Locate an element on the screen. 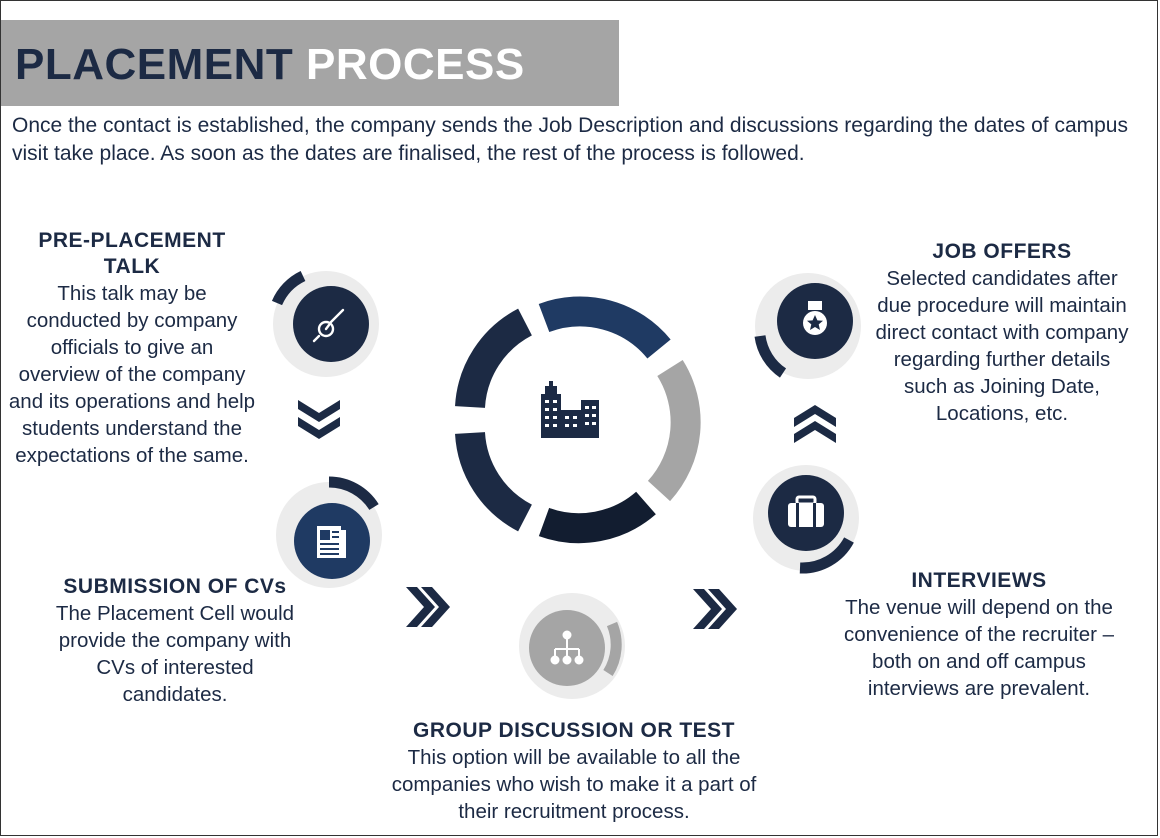 This screenshot has width=1160, height=838. node-pre-placement-talk is located at coordinates (325, 324).